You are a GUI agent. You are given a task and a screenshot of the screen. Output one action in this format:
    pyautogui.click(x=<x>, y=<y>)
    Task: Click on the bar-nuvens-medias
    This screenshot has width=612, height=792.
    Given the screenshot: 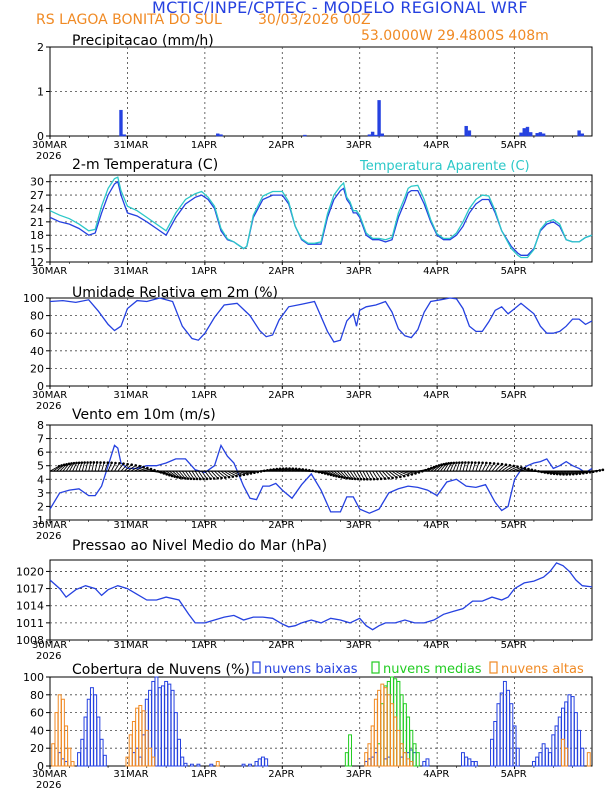 What is the action you would take?
    pyautogui.click(x=414, y=755)
    